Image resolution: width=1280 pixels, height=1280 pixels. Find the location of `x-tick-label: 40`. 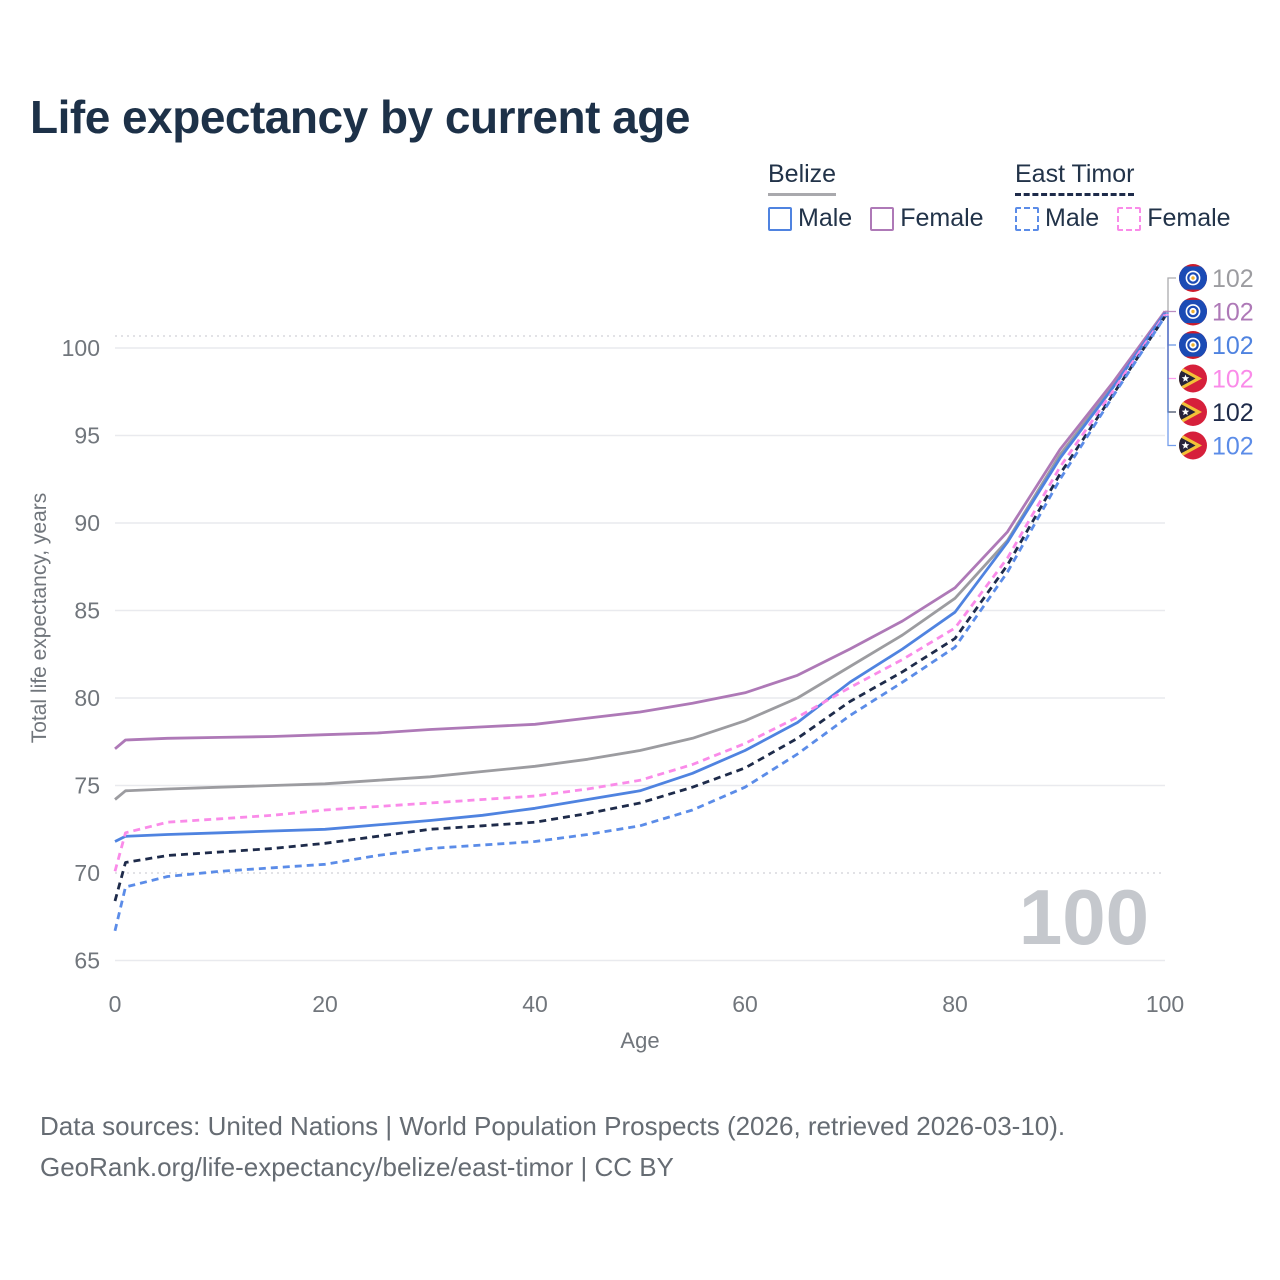

x-tick-label: 40 is located at coordinates (535, 1004).